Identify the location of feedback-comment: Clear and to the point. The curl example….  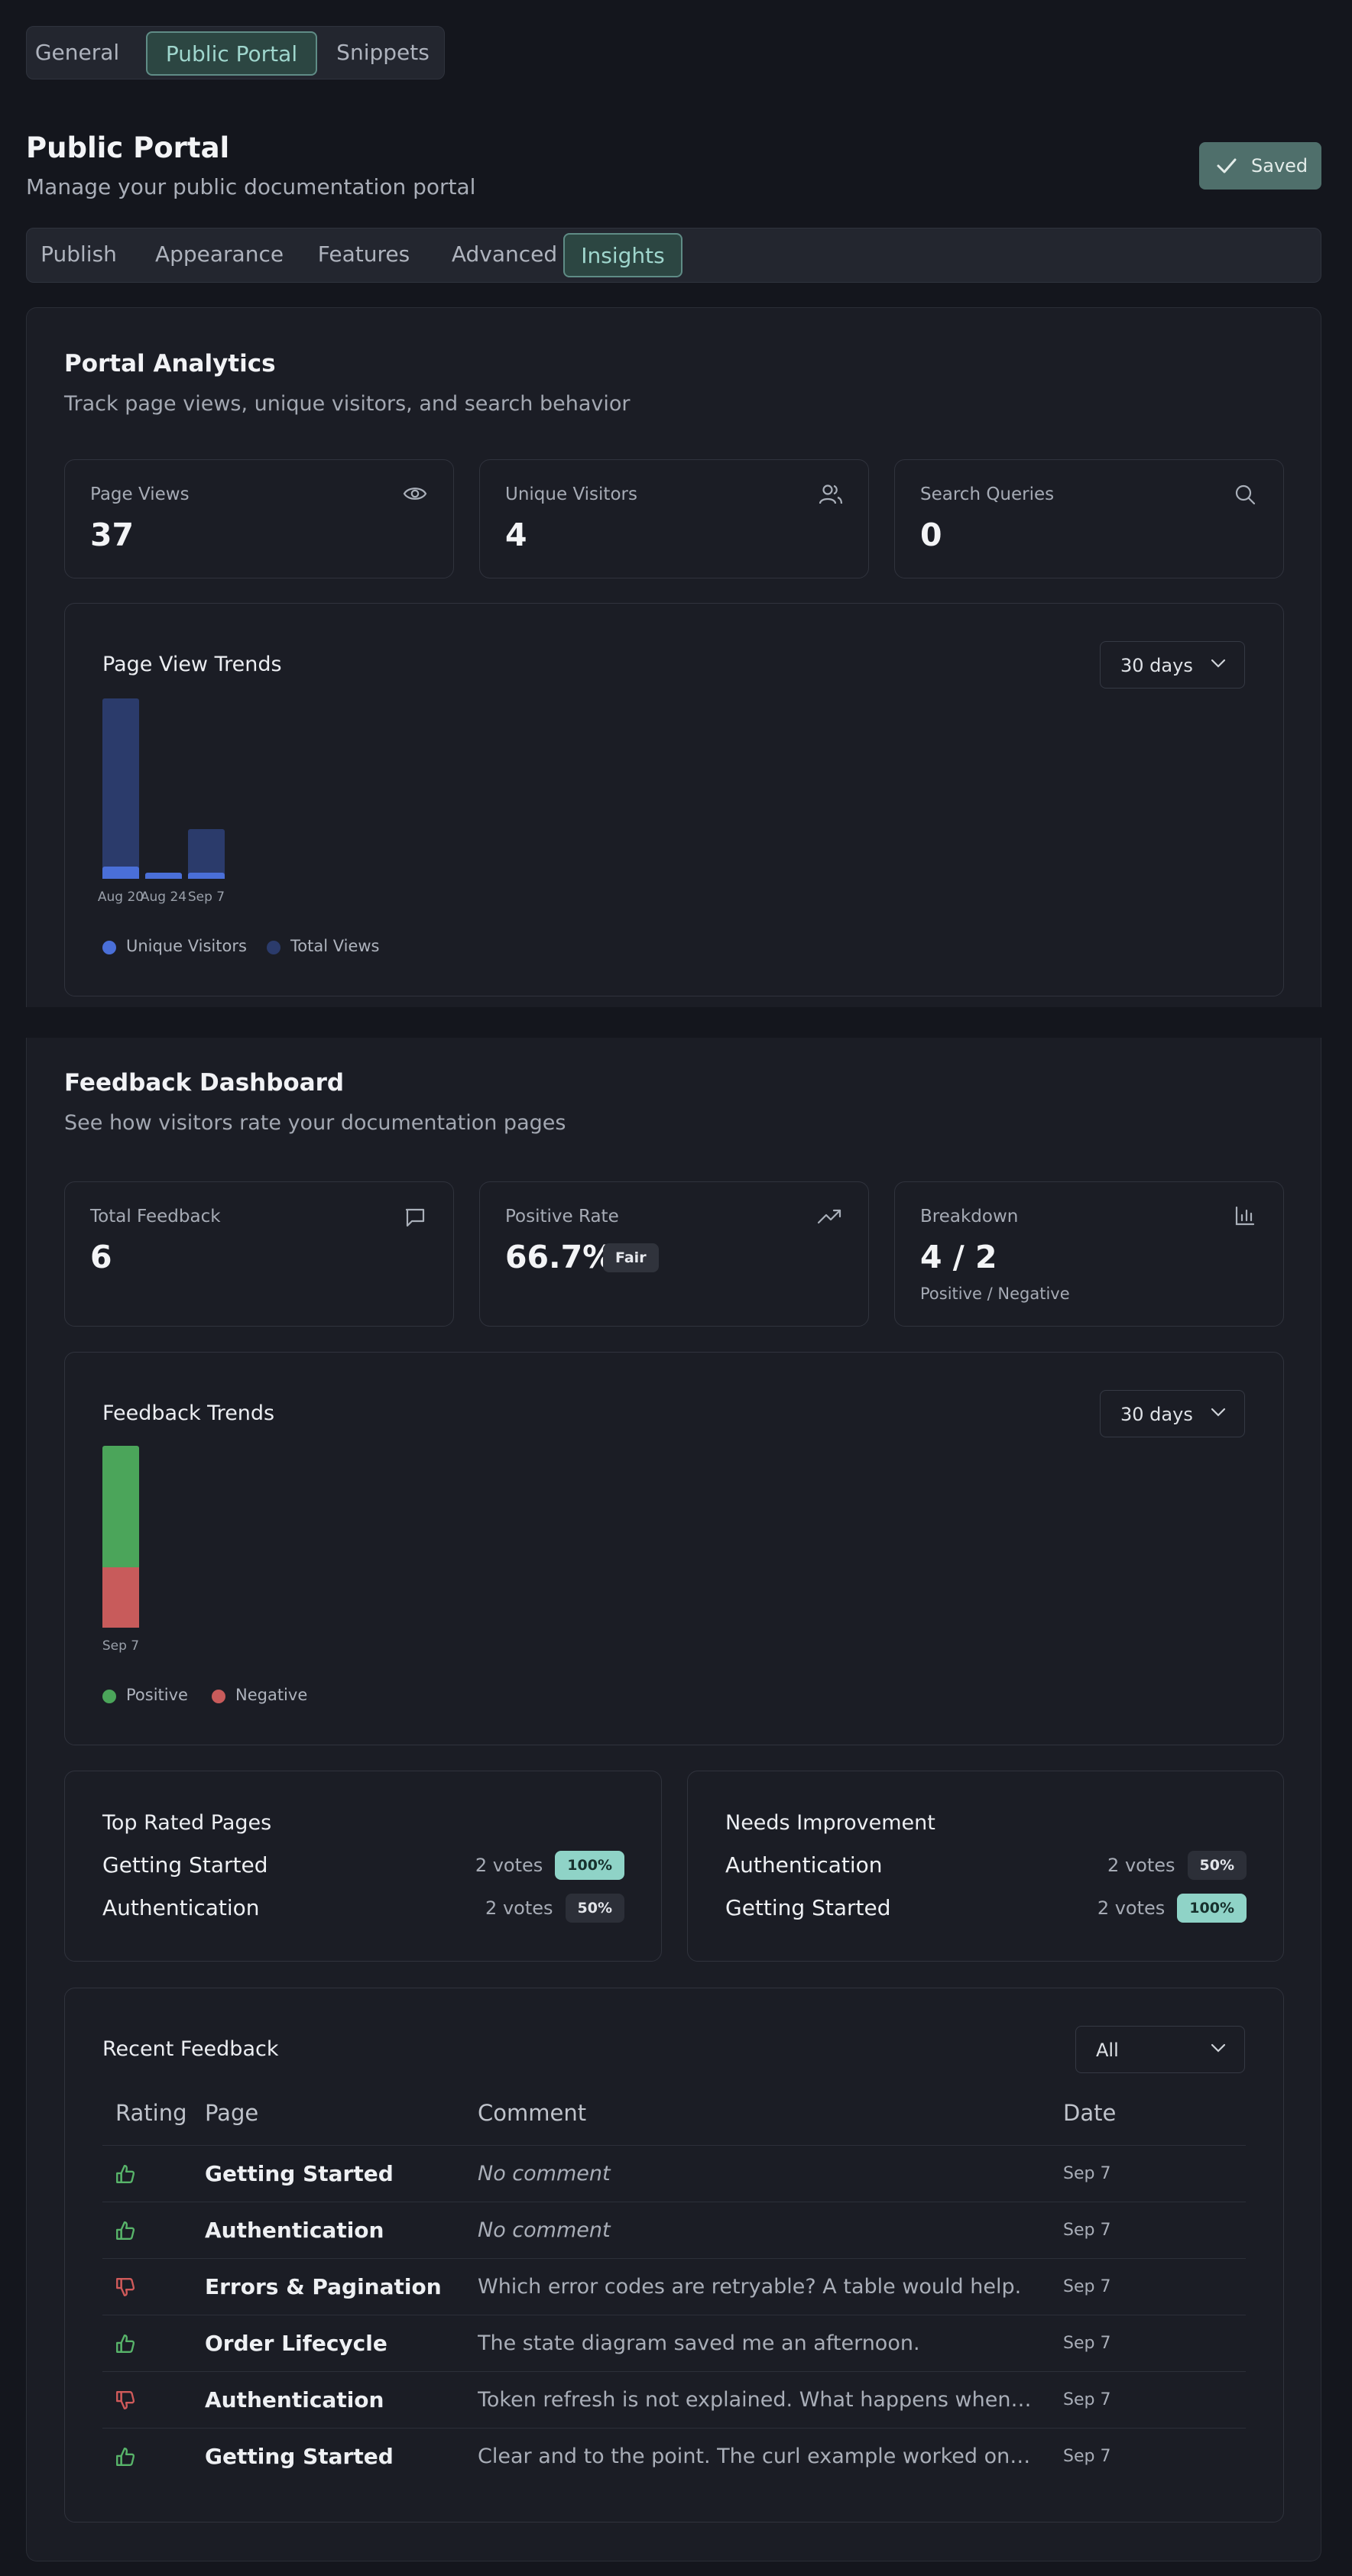
(757, 2456).